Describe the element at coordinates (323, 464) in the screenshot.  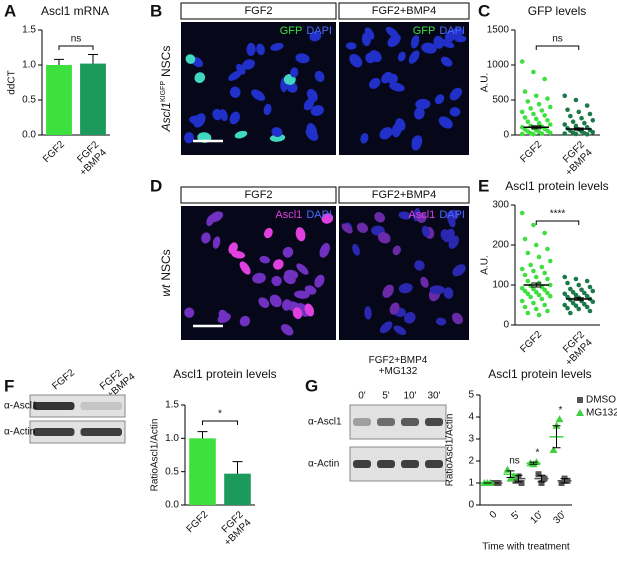
I see `blot-row-label: α-Actin` at that location.